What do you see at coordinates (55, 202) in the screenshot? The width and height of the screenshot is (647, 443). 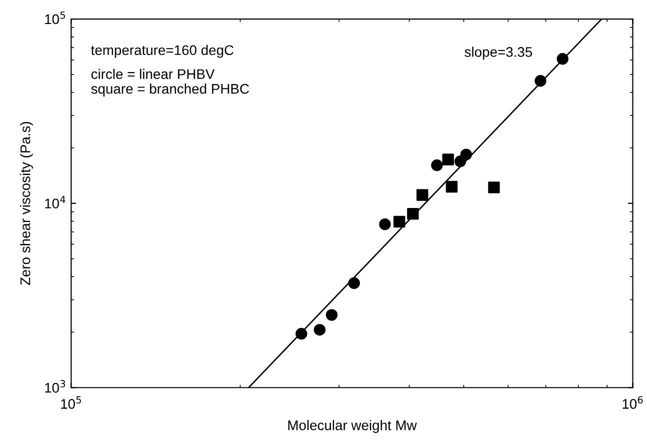 I see `y-tick-label: 10$^{4}$` at bounding box center [55, 202].